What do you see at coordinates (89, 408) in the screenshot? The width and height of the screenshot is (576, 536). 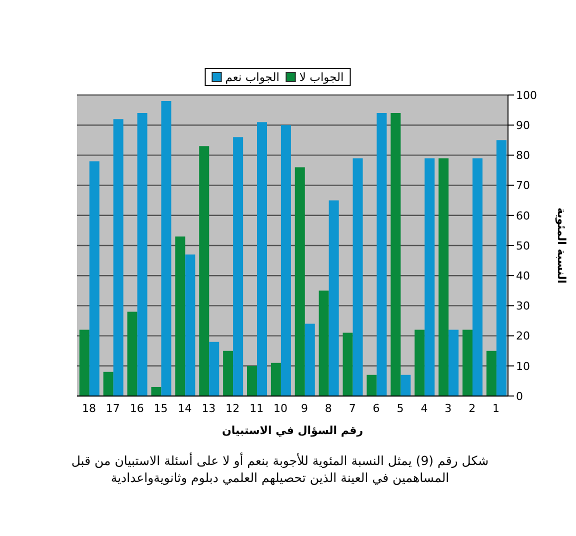 I see `x-tick-label: 18` at bounding box center [89, 408].